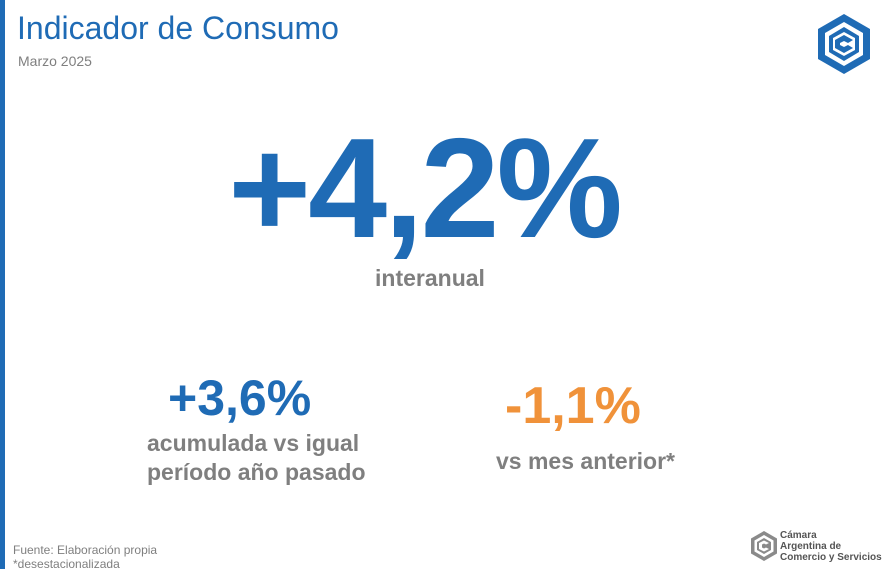  Describe the element at coordinates (798, 535) in the screenshot. I see `org-name-line: Cámara` at that location.